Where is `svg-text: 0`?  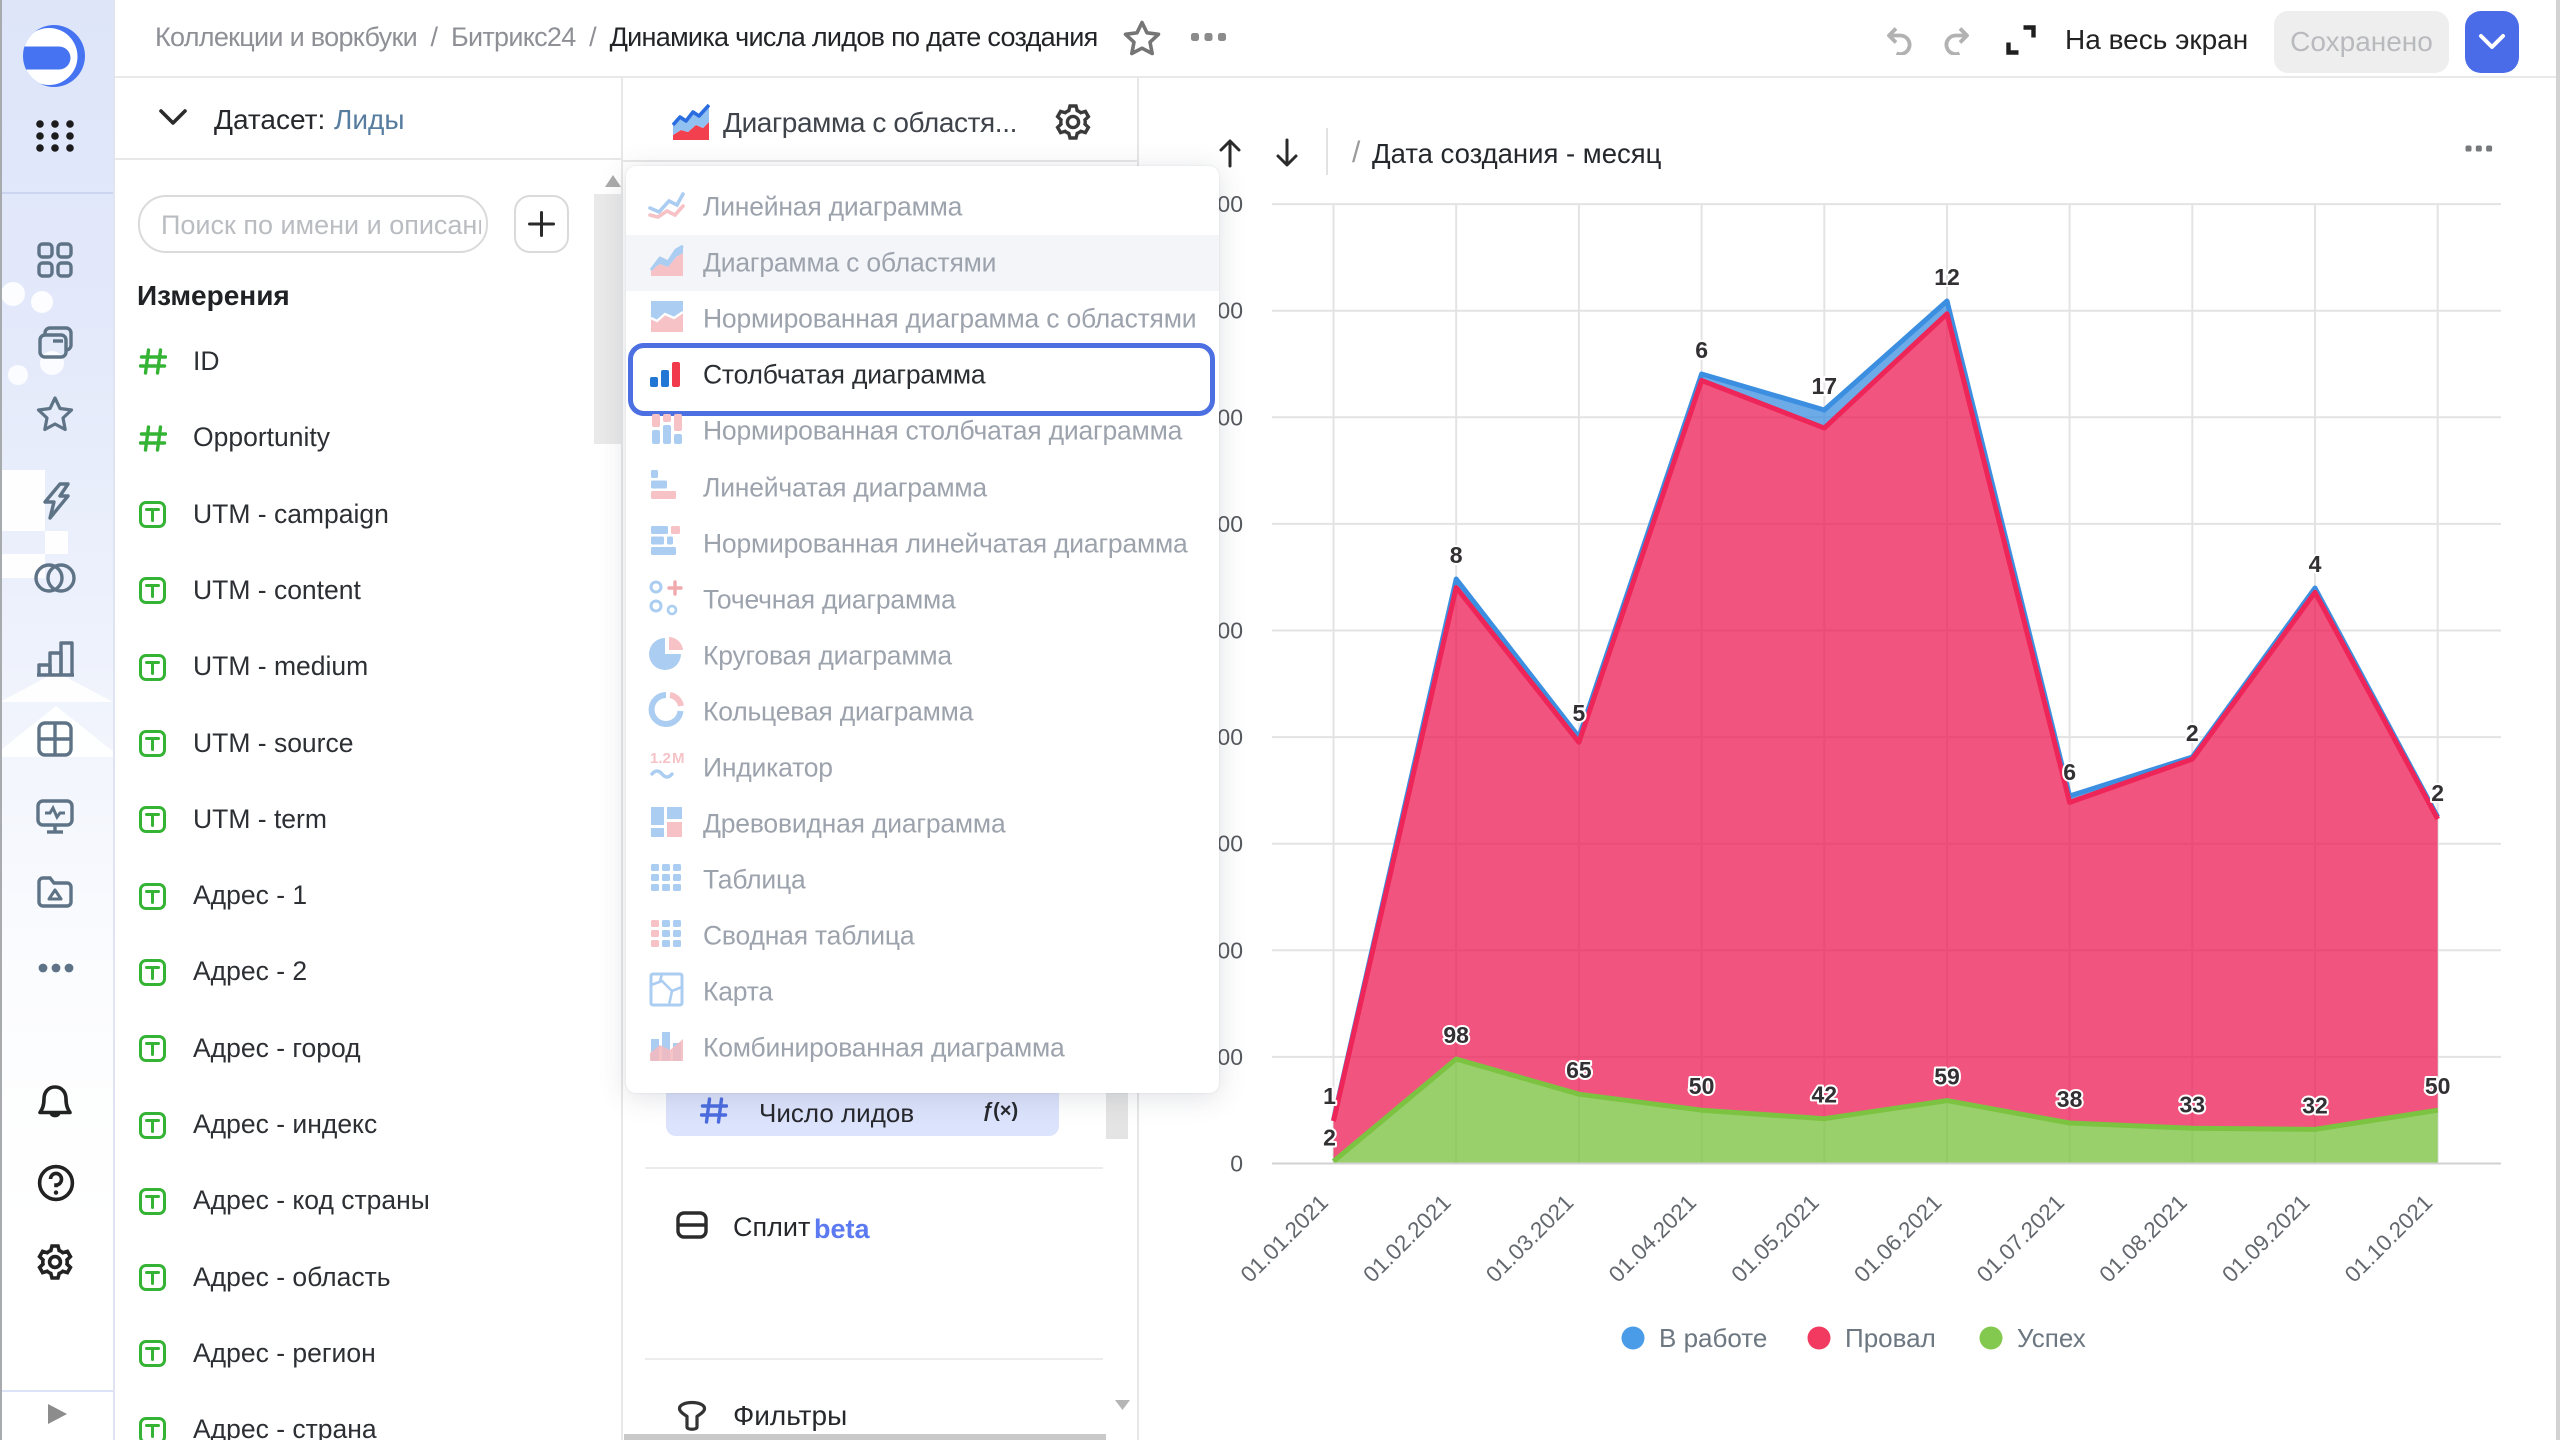
svg-text: 0 is located at coordinates (1236, 1164).